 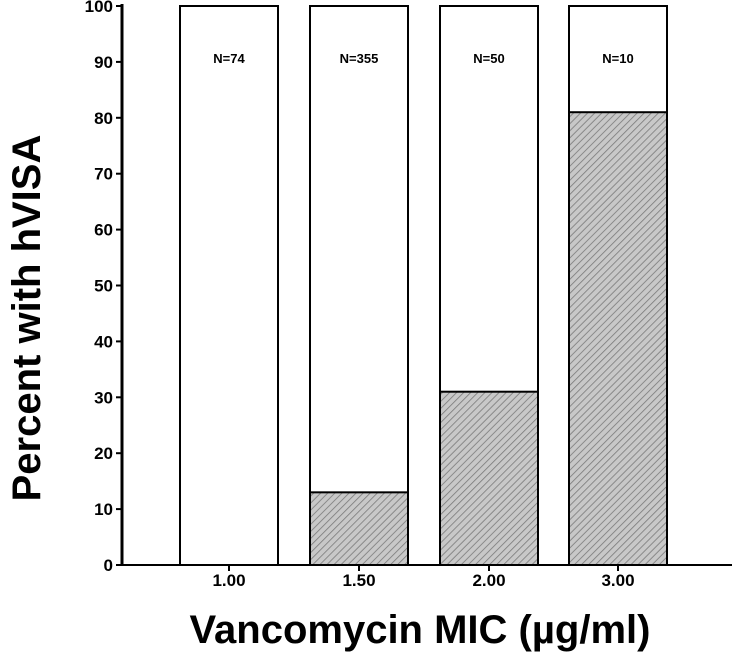 What do you see at coordinates (103, 174) in the screenshot?
I see `y-tick-label-70: 70` at bounding box center [103, 174].